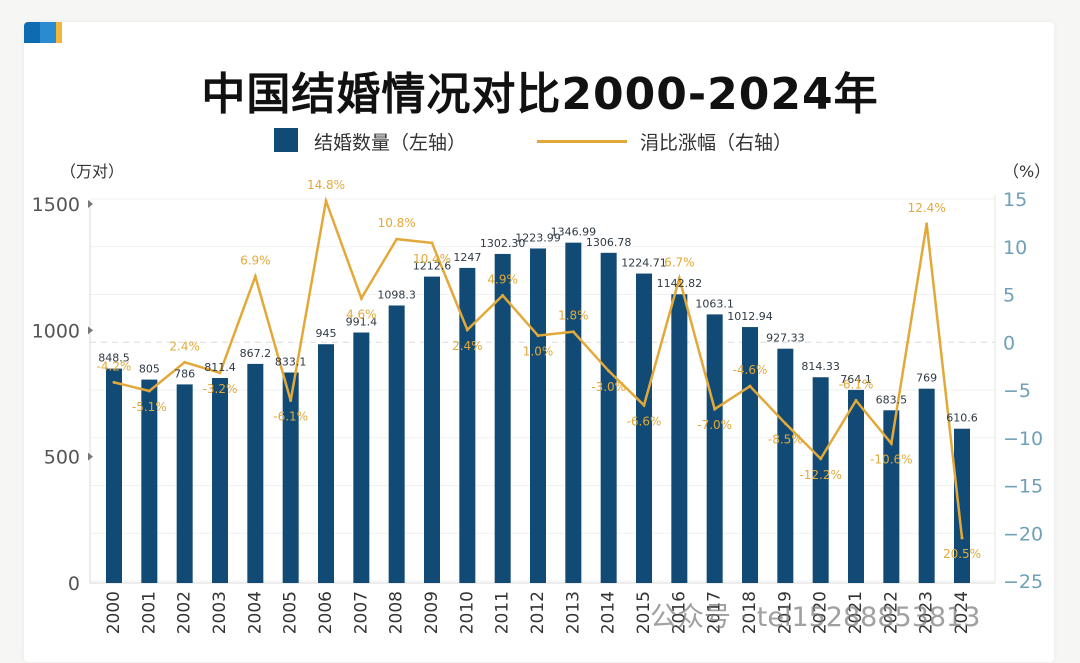  I want to click on right-axis-tick-label: 0, so click(1009, 343).